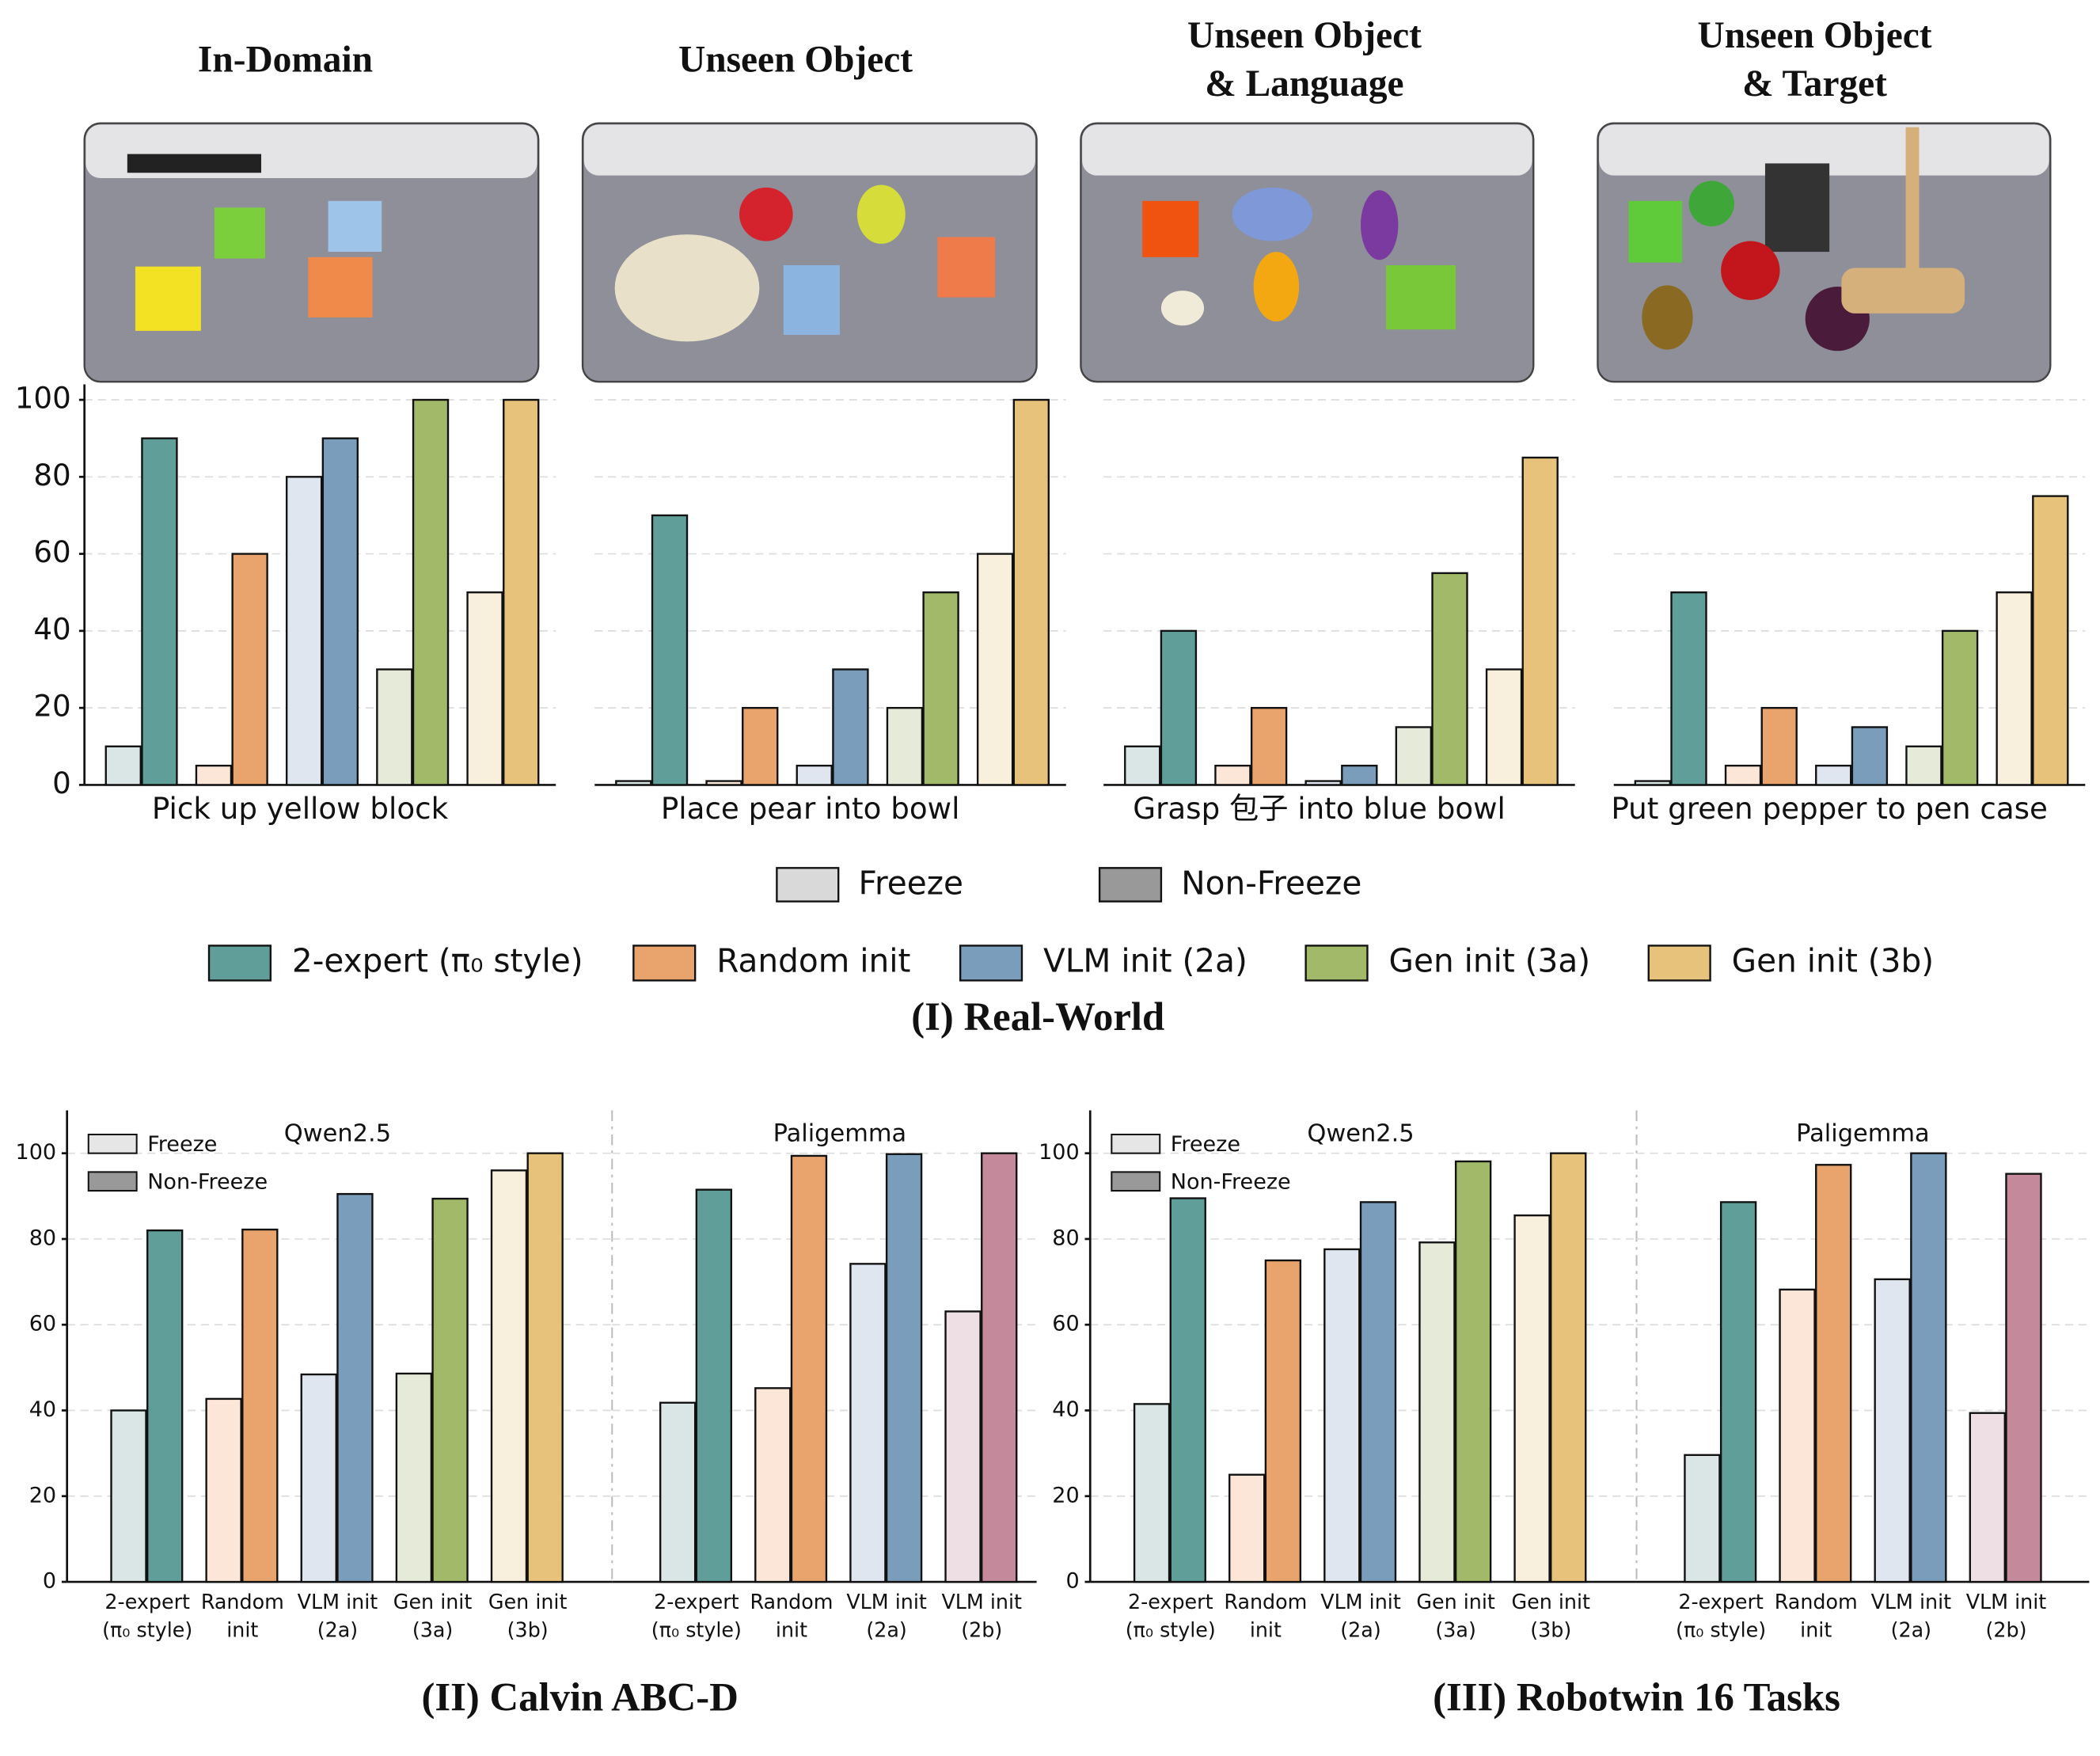  What do you see at coordinates (1636, 1696) in the screenshot?
I see `section-title: (III) Robotwin 16 Tasks` at bounding box center [1636, 1696].